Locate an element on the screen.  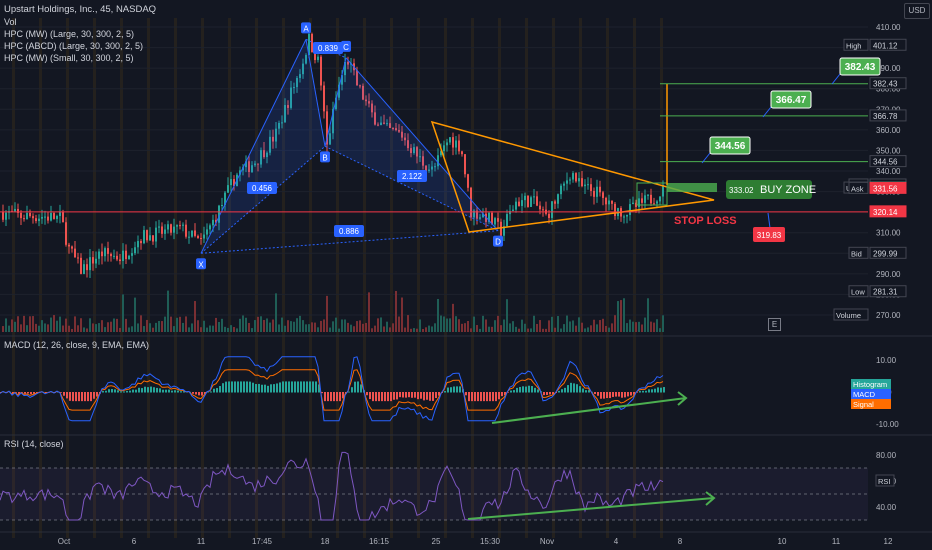
target-box is located at coordinates (860, 66).